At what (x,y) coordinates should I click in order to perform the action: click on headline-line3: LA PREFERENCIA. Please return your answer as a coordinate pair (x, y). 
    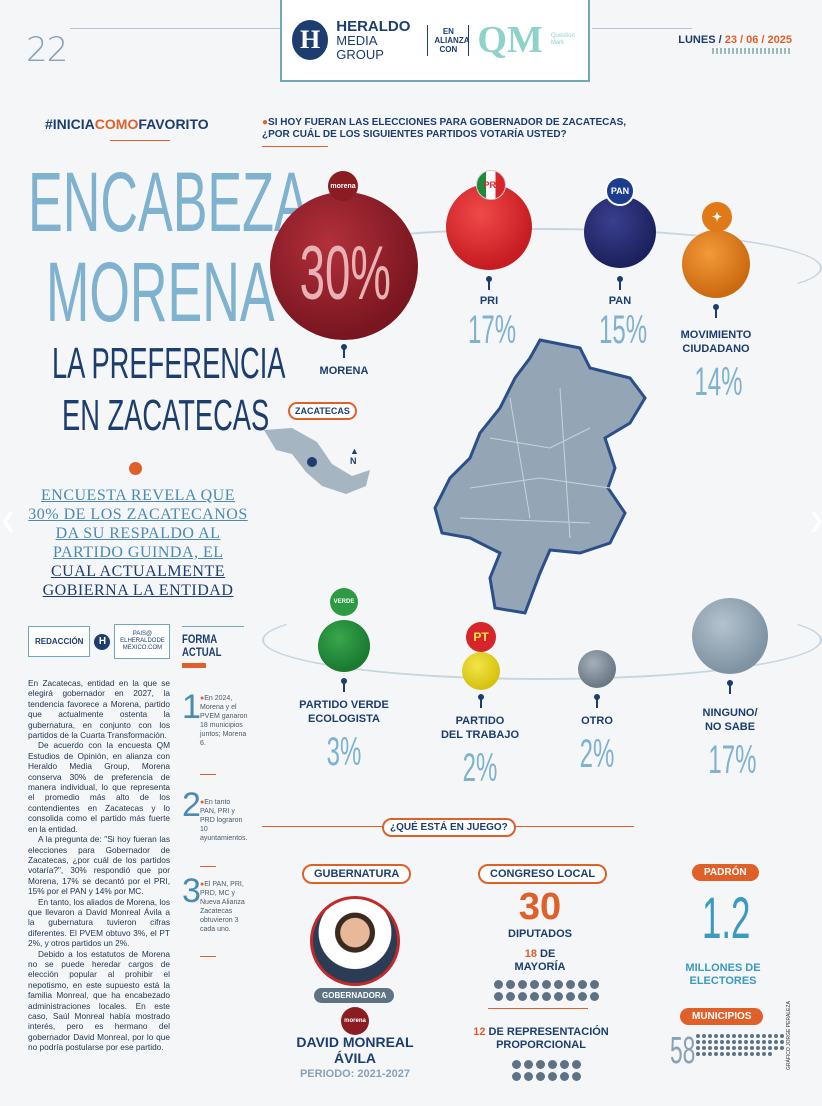
    Looking at the image, I should click on (169, 363).